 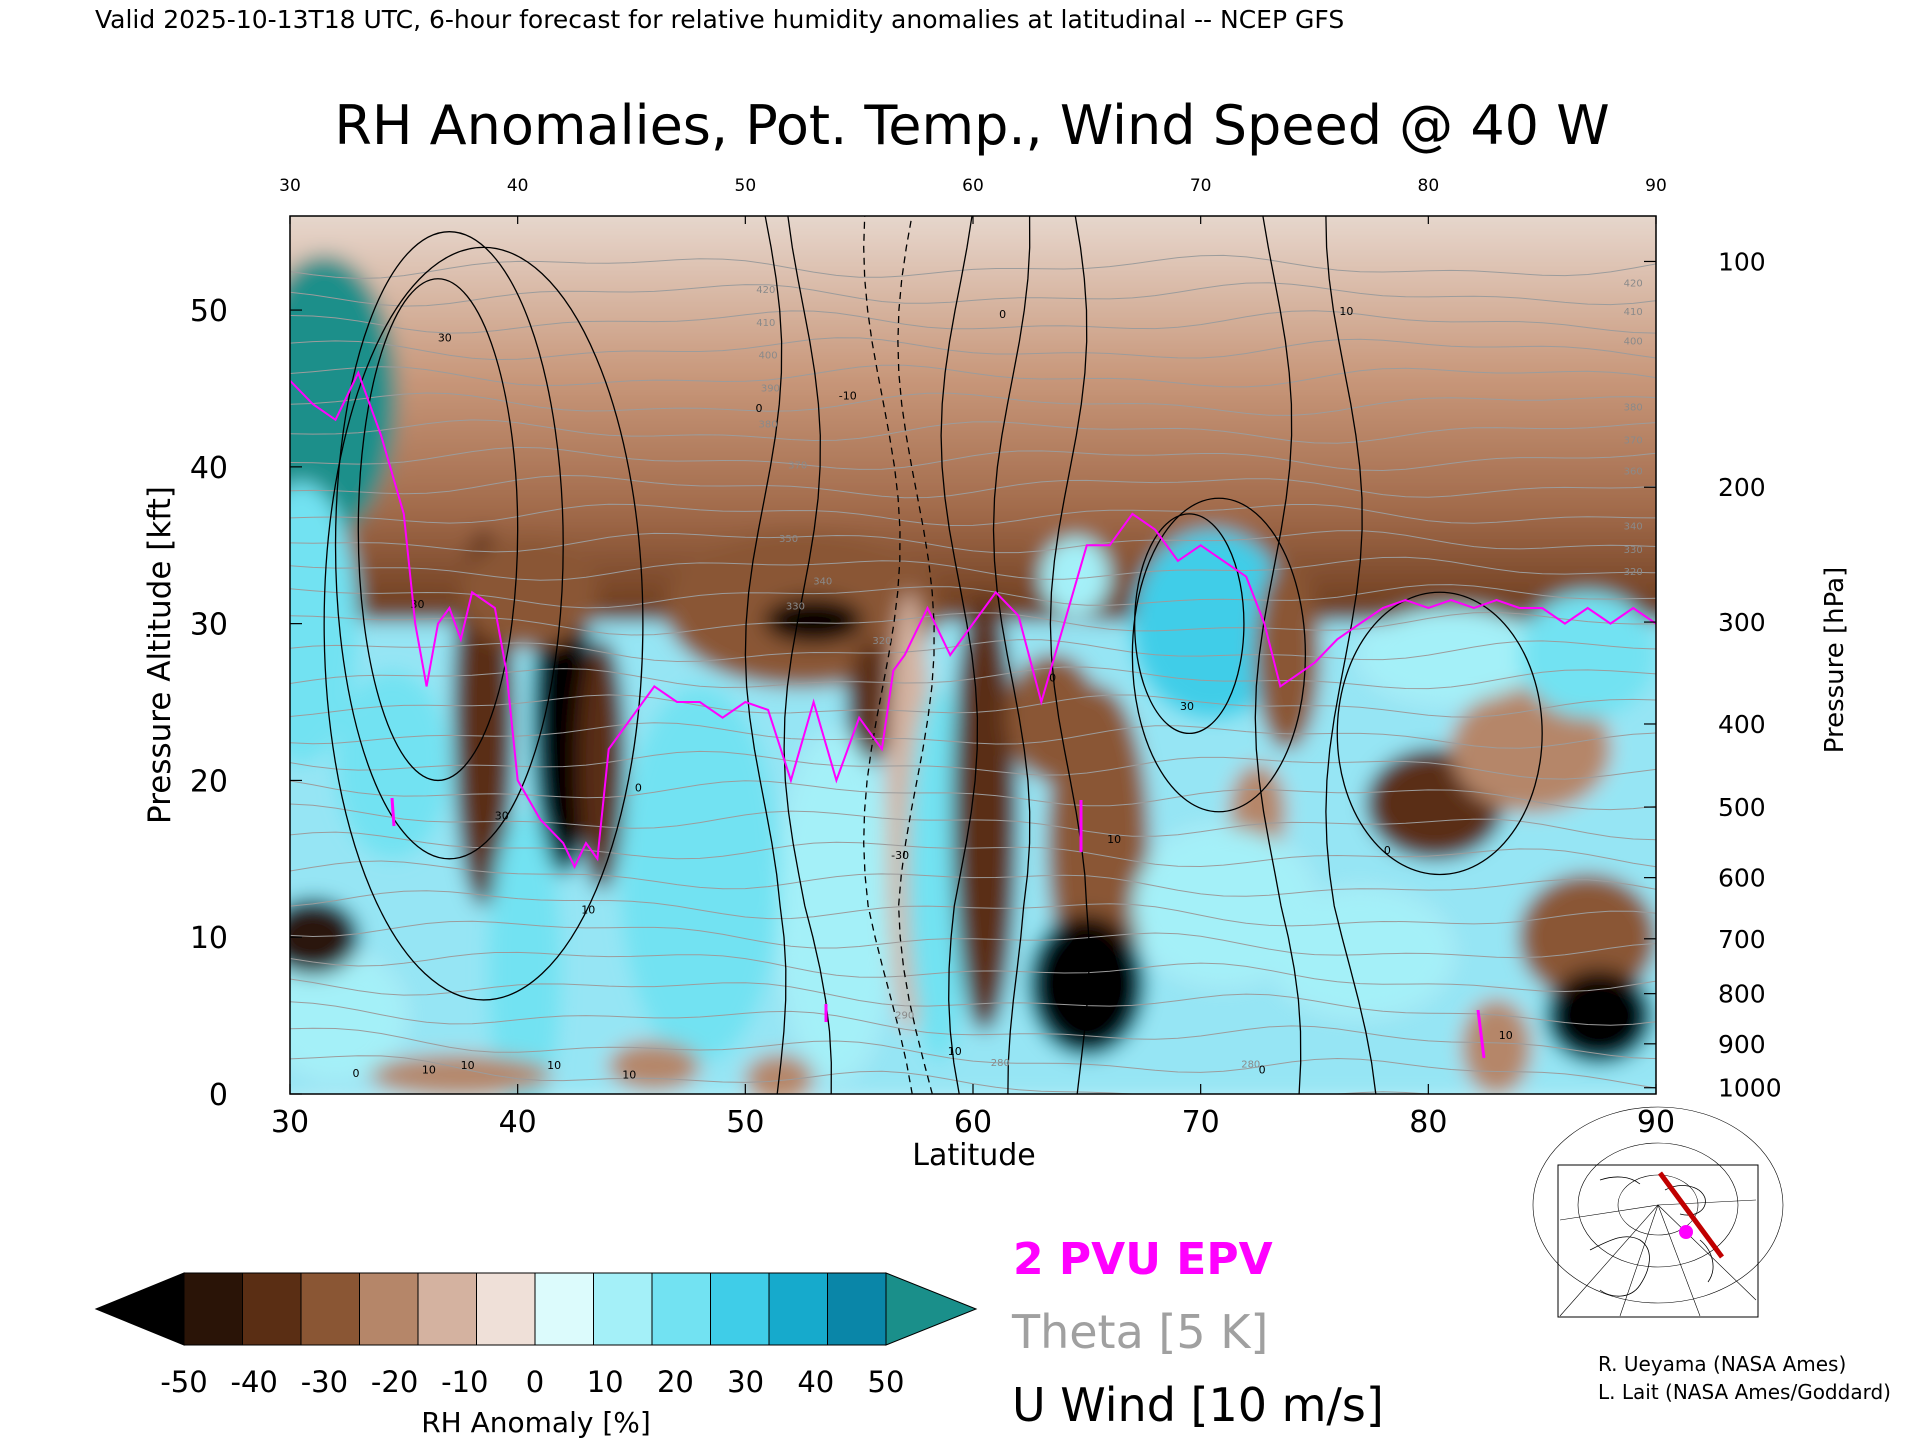 I want to click on colorbar-tick-label-10: 50, so click(x=886, y=1382).